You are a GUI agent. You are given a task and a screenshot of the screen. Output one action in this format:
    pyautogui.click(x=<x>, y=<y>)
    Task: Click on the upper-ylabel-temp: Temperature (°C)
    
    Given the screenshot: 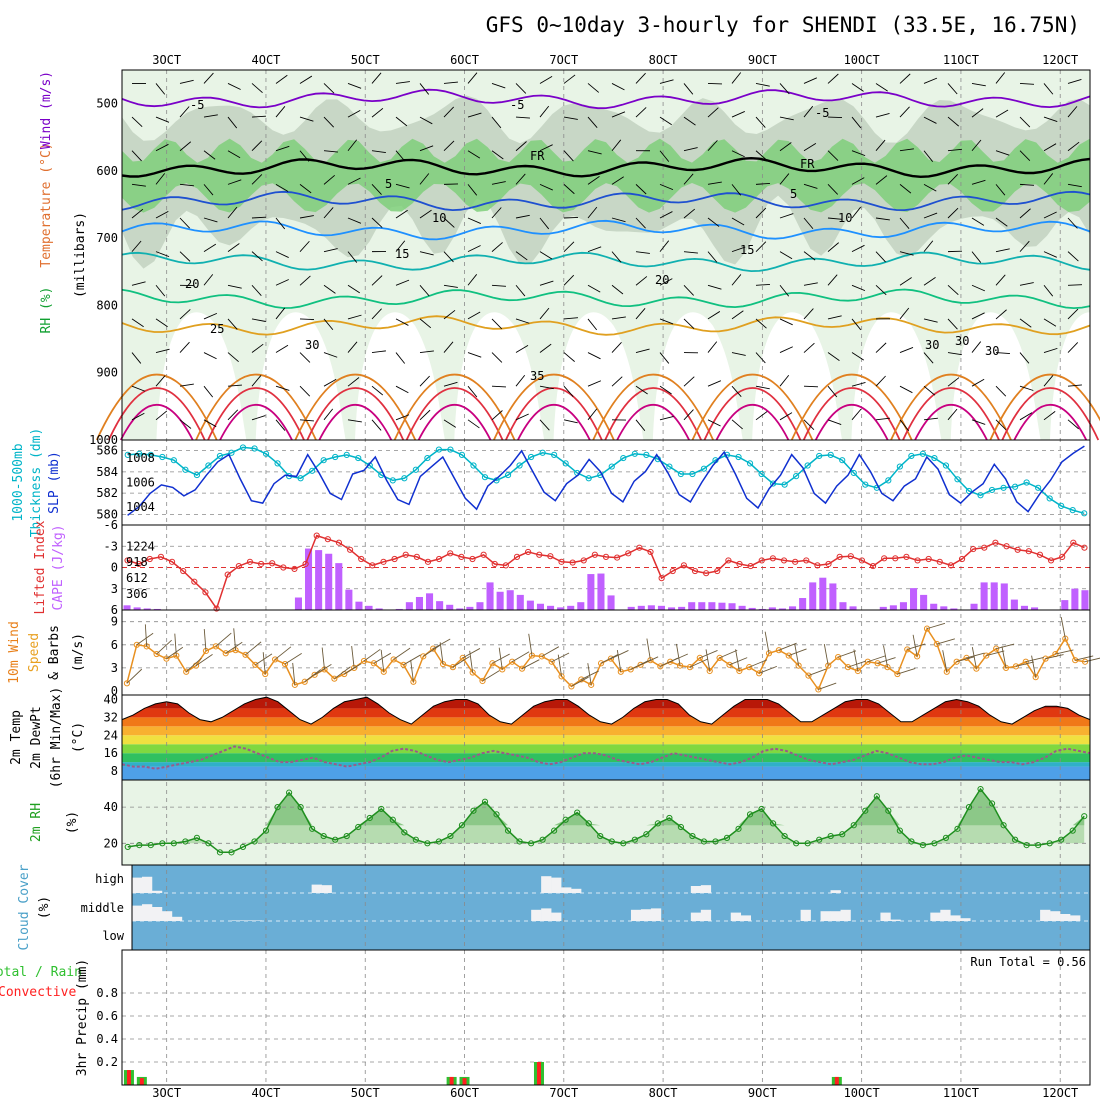 What is the action you would take?
    pyautogui.click(x=46, y=204)
    